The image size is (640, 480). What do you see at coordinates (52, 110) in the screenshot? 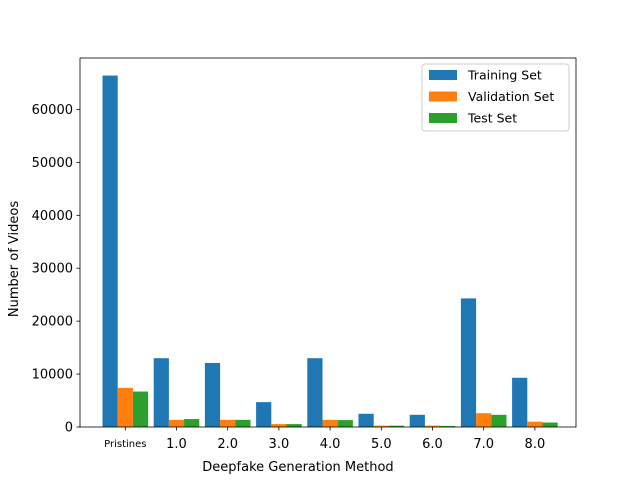
I see `y-tick-label: 60000` at bounding box center [52, 110].